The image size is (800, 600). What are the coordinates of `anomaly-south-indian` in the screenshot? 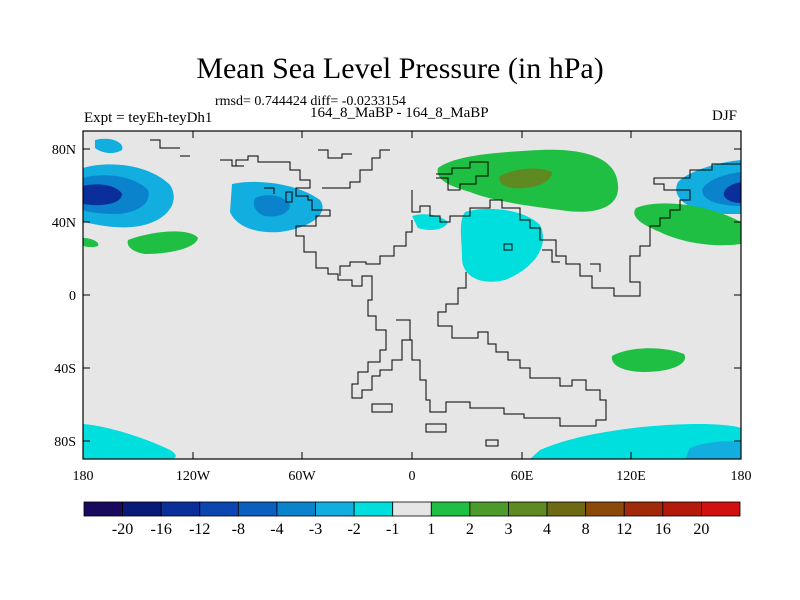 It's located at (648, 360).